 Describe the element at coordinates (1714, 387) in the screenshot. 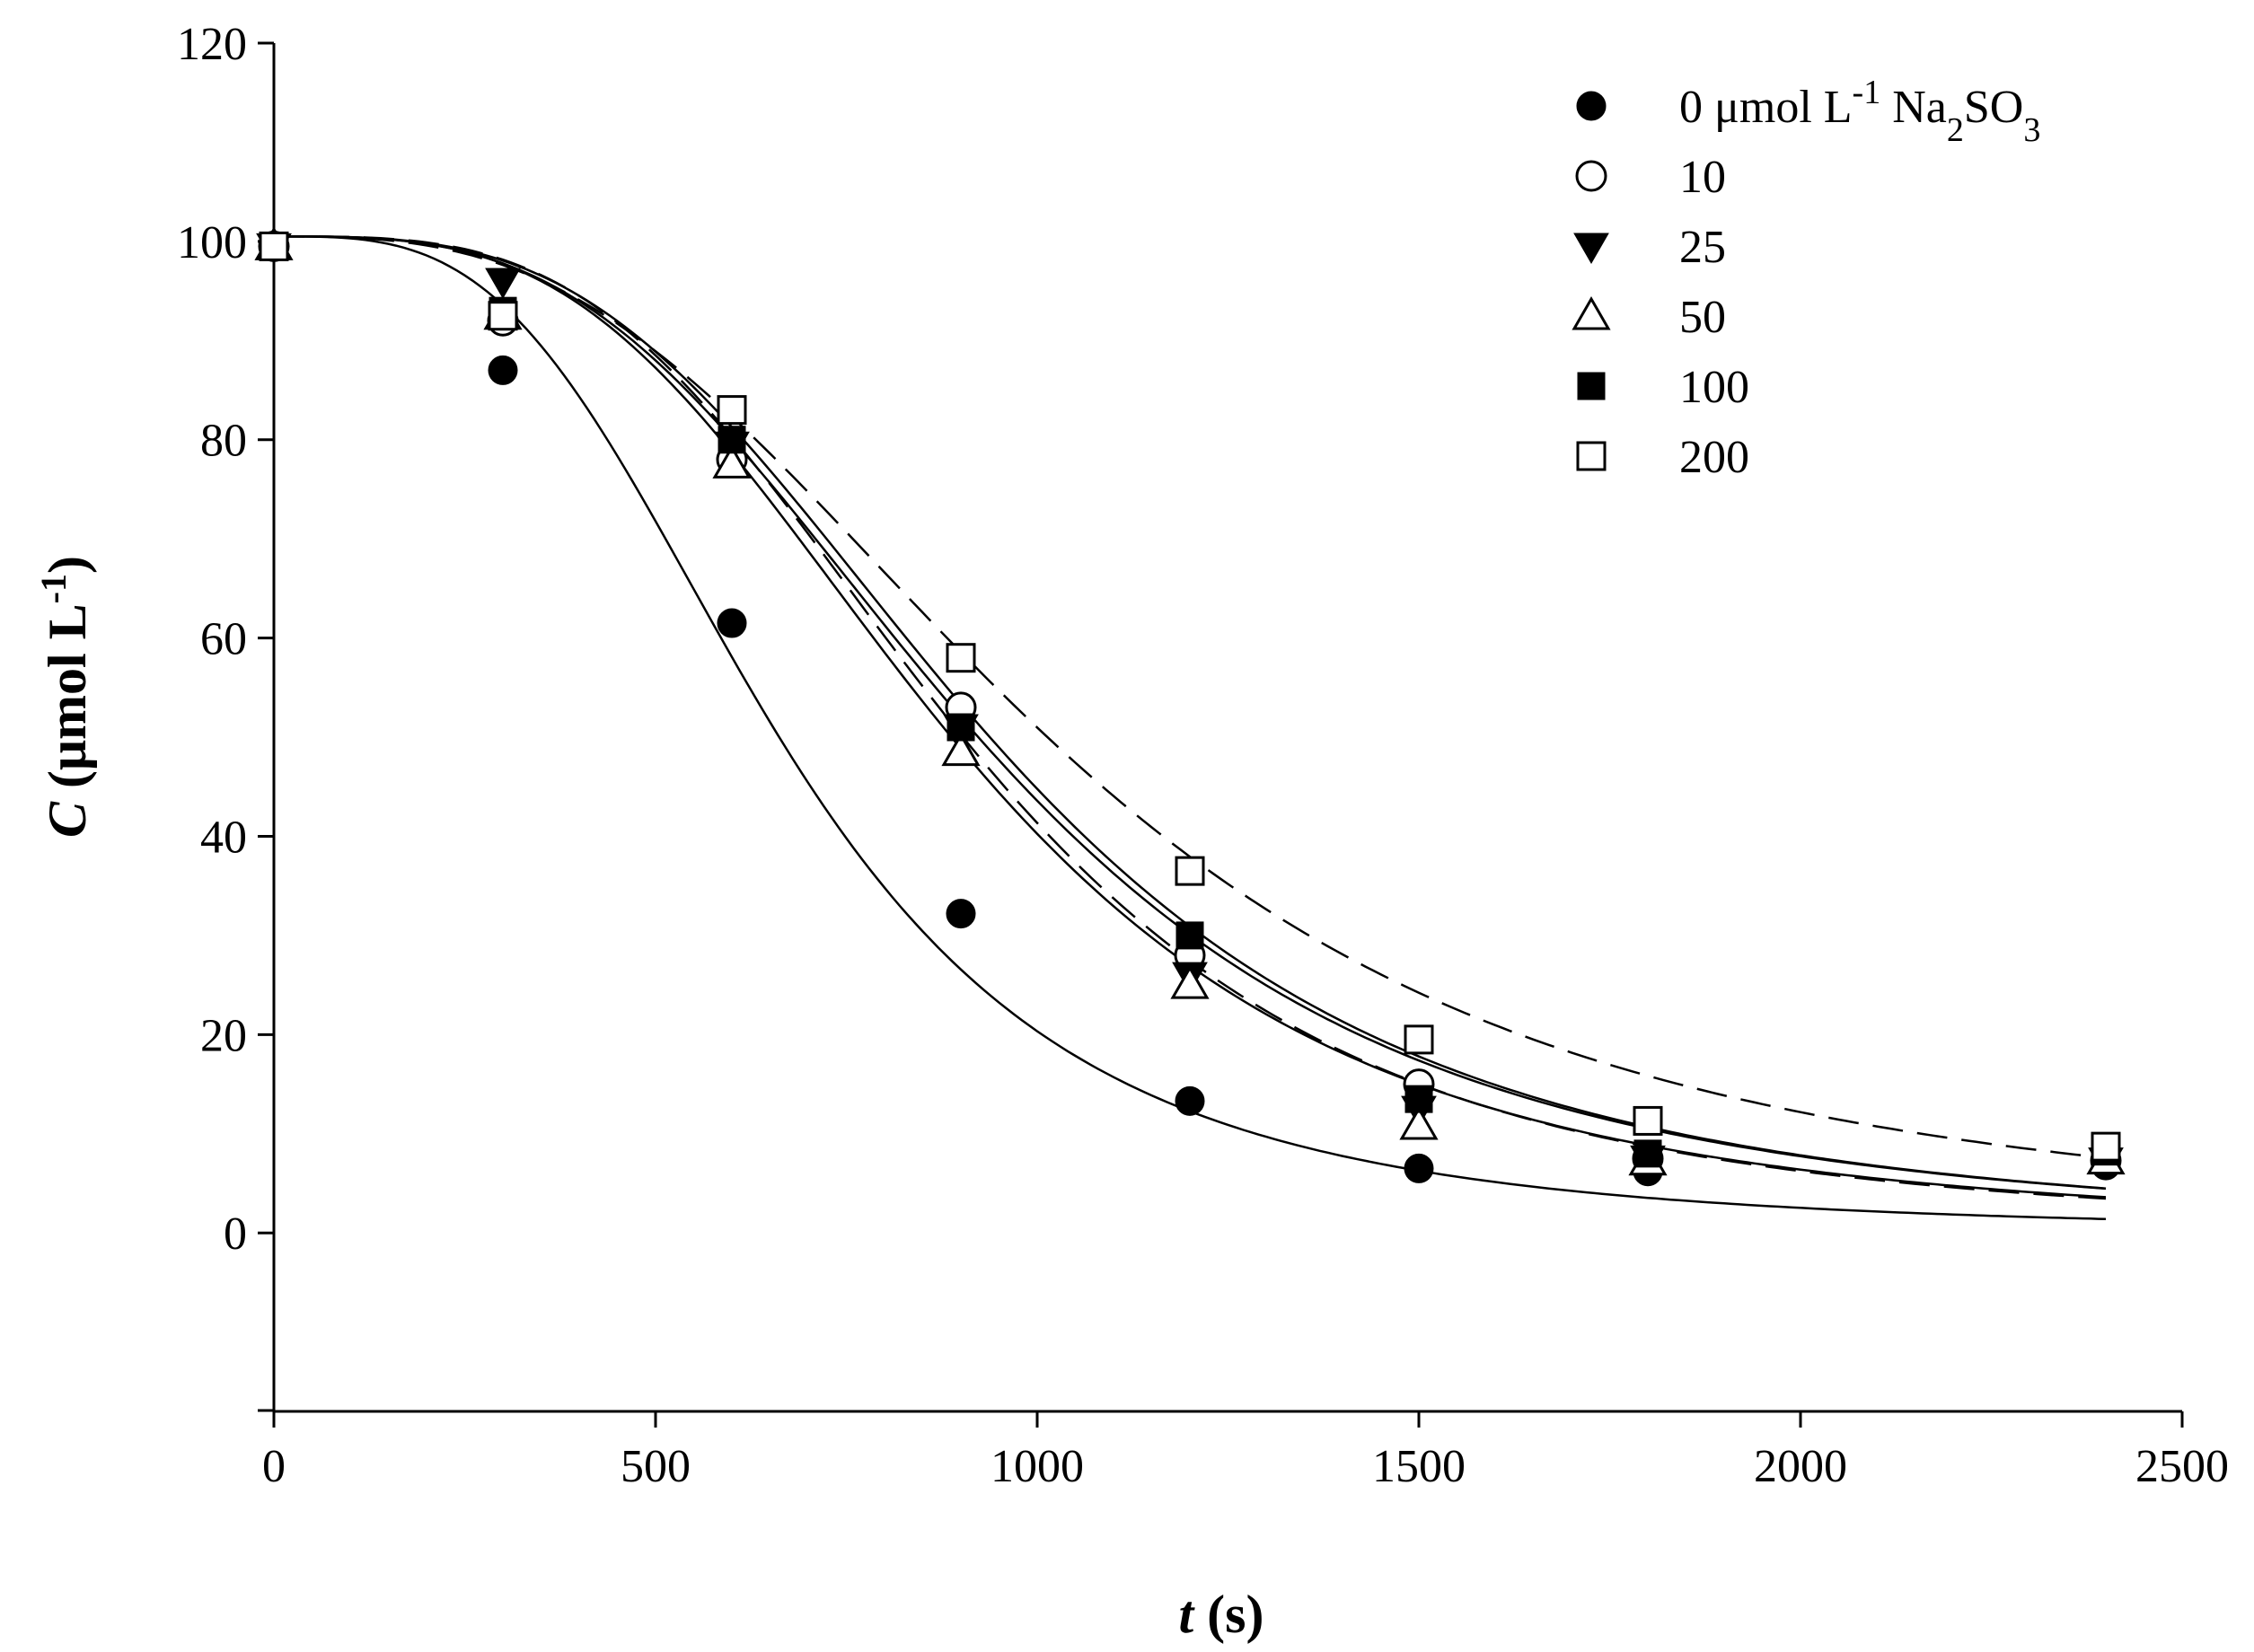

I see `legend-label-100: 100` at that location.